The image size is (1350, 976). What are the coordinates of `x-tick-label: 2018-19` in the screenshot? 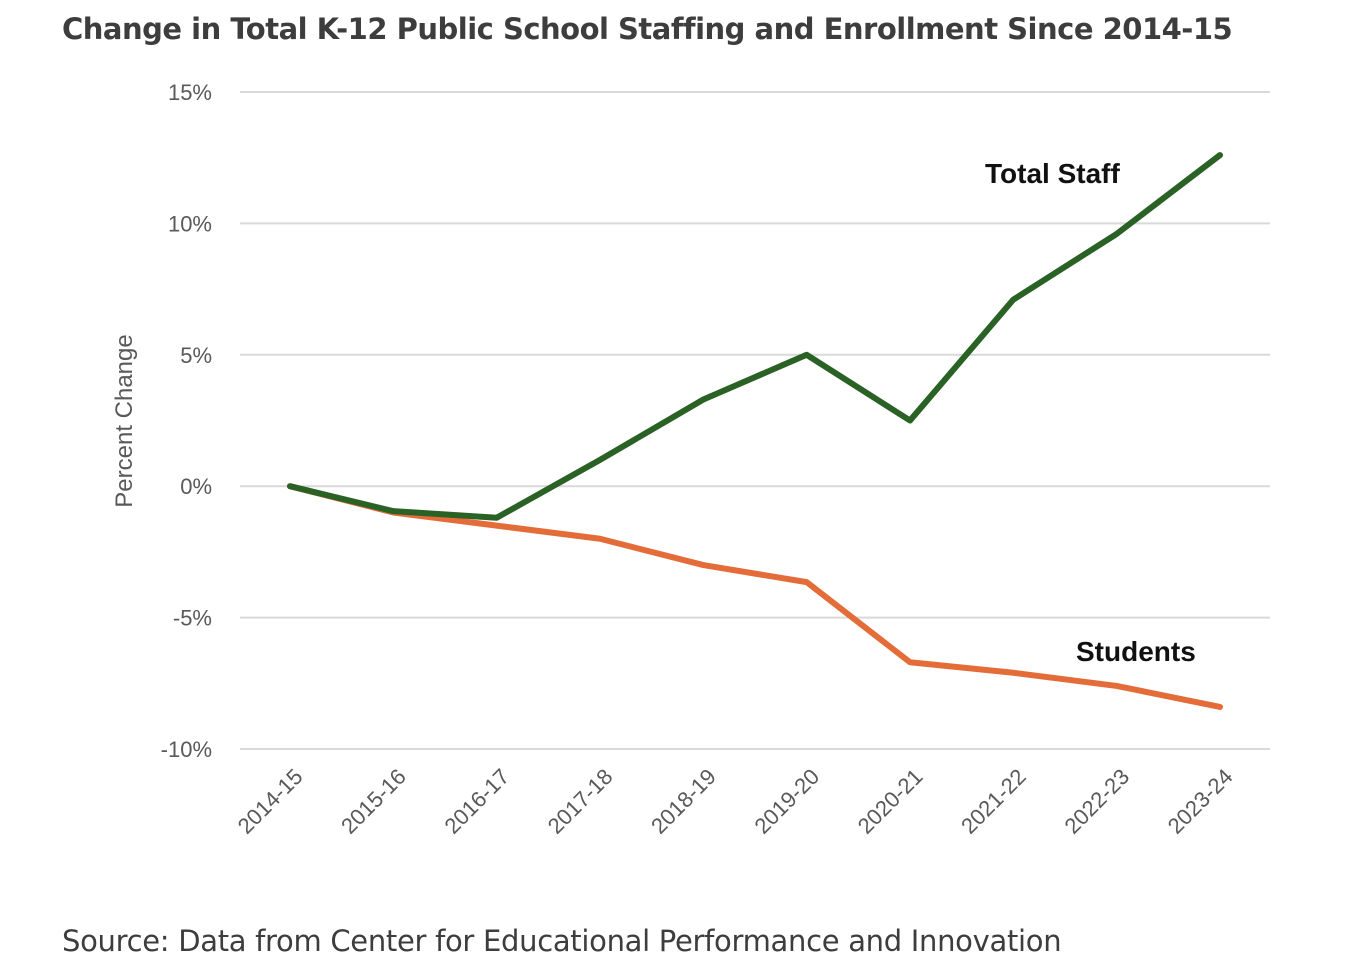 It's located at (683, 801).